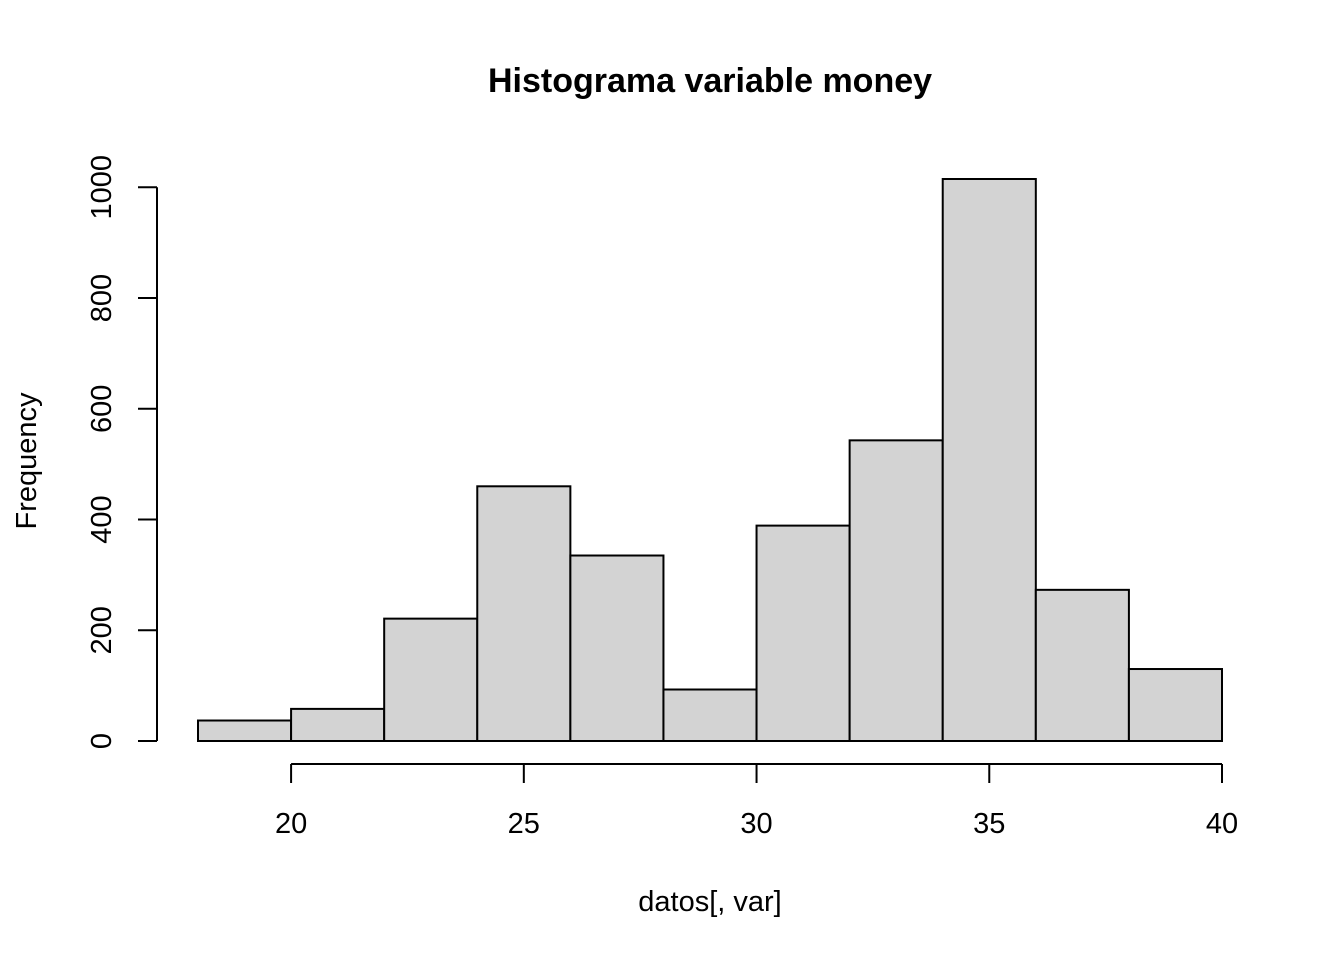 This screenshot has width=1344, height=960. Describe the element at coordinates (27, 461) in the screenshot. I see `y-axis-label: Frequency` at that location.